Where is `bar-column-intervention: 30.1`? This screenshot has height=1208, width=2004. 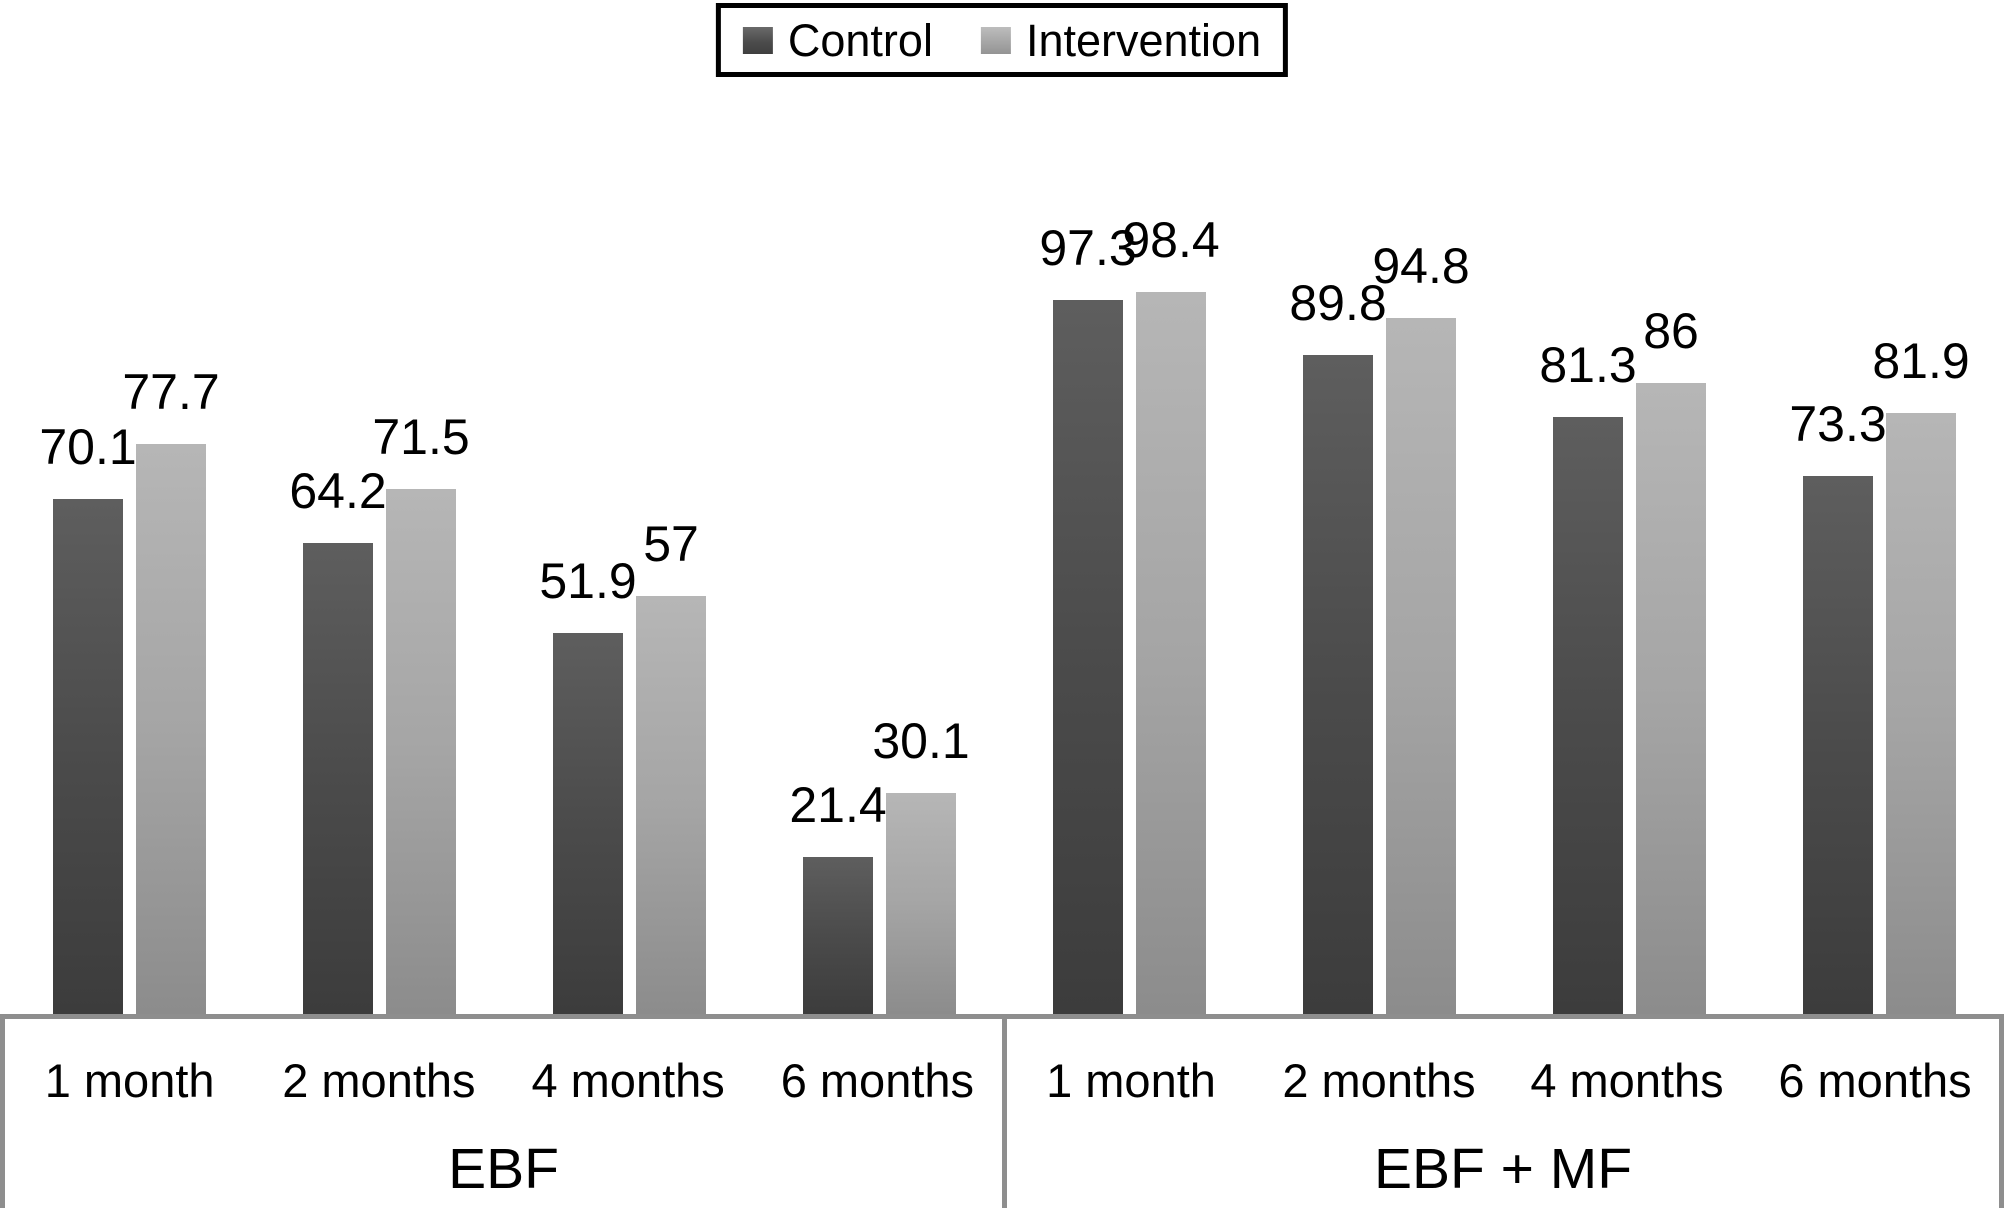 bar-column-intervention: 30.1 is located at coordinates (921, 865).